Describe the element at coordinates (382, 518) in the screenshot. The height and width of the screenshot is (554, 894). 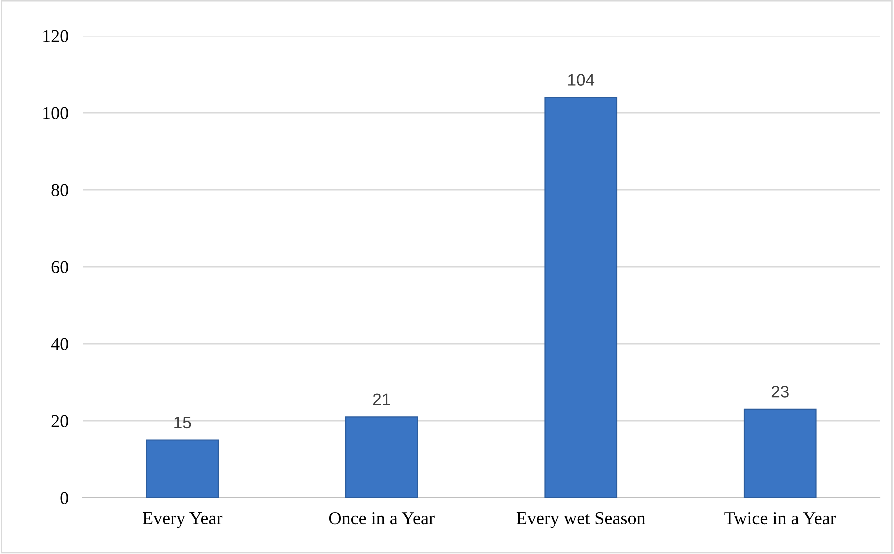
I see `x-tick-label: Once in a Year` at that location.